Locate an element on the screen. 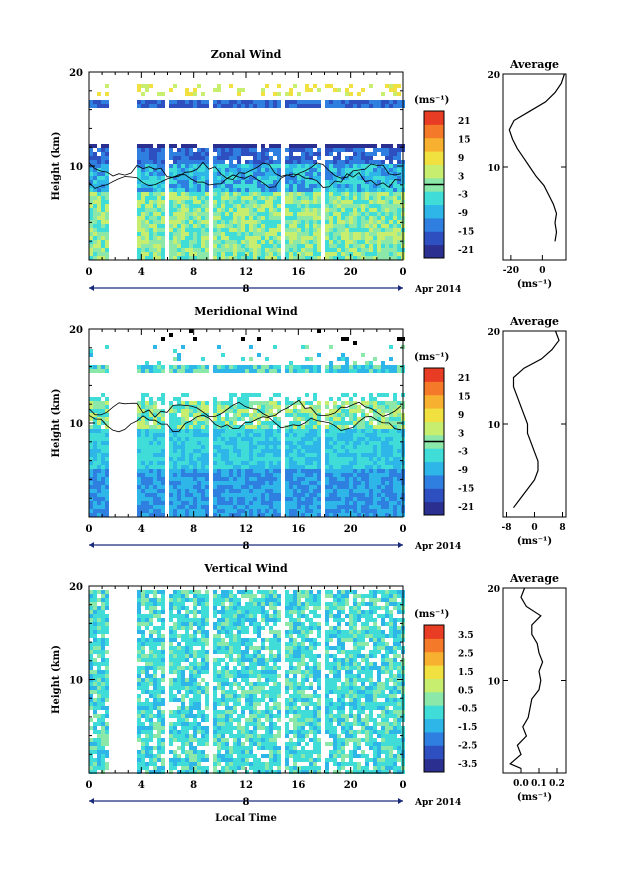 The image size is (617, 873). panel-title: Zonal Wind is located at coordinates (246, 54).